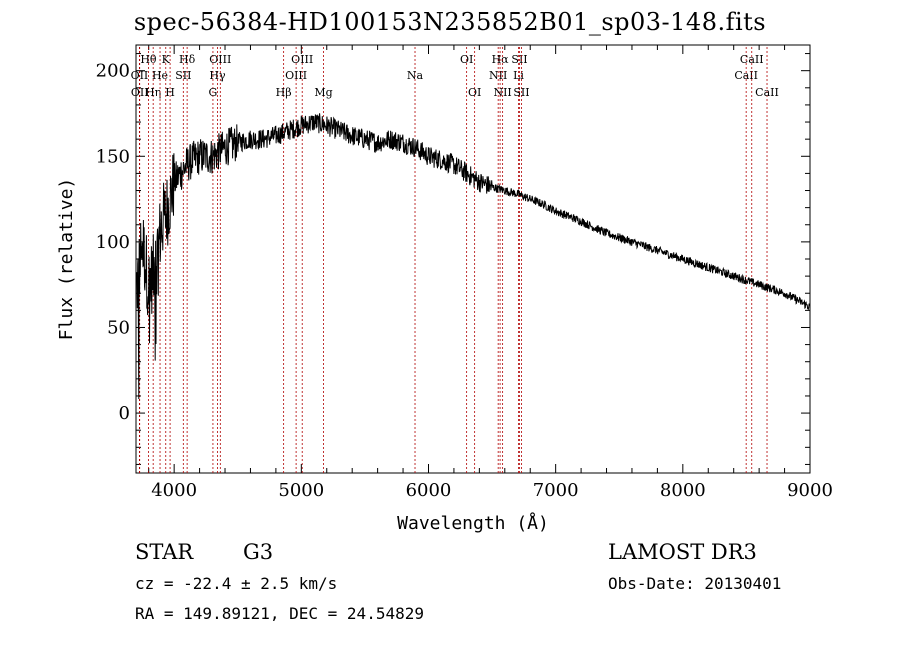 This screenshot has height=649, width=900. I want to click on x-tick-label: 9000, so click(810, 490).